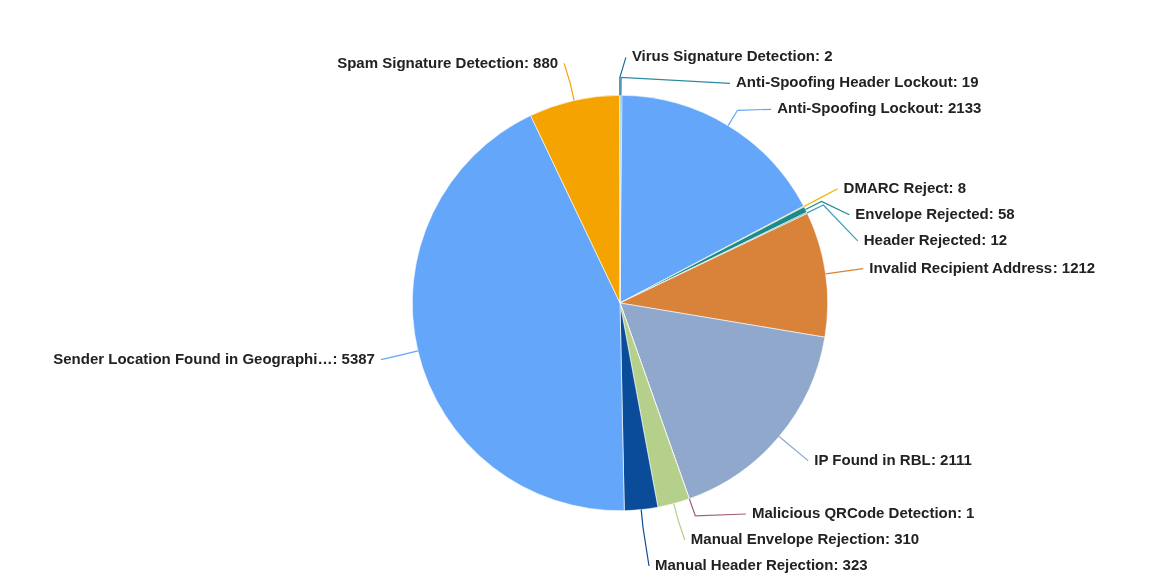 Image resolution: width=1175 pixels, height=578 pixels. What do you see at coordinates (922, 239) in the screenshot?
I see `slice-label: Header Rejected` at bounding box center [922, 239].